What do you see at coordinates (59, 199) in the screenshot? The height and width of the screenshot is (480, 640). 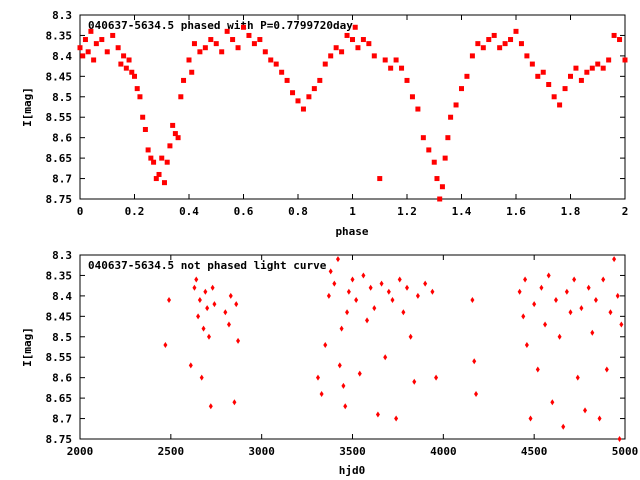 I see `y-tick-label: 8.75` at bounding box center [59, 199].